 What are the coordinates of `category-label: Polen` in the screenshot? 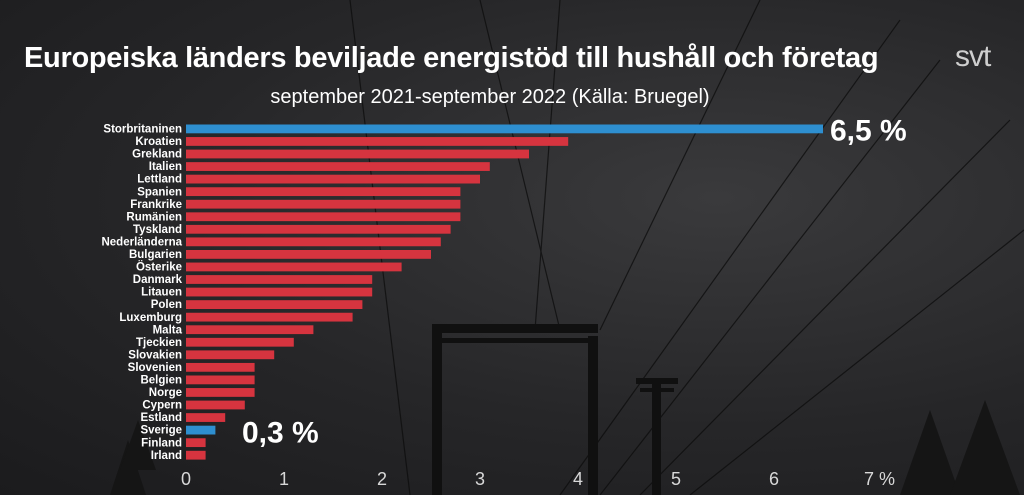 It's located at (166, 305).